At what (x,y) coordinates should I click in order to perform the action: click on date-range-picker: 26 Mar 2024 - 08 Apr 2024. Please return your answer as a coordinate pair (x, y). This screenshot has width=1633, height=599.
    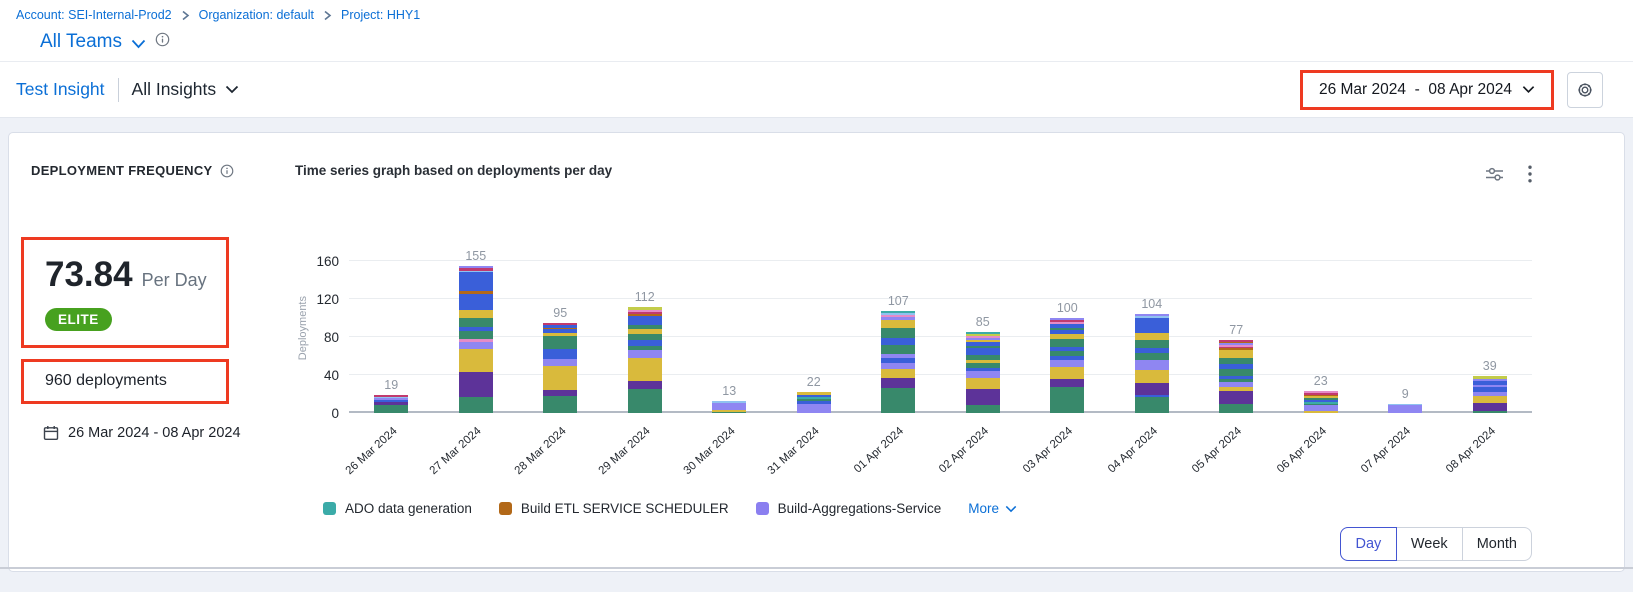
    Looking at the image, I should click on (1426, 89).